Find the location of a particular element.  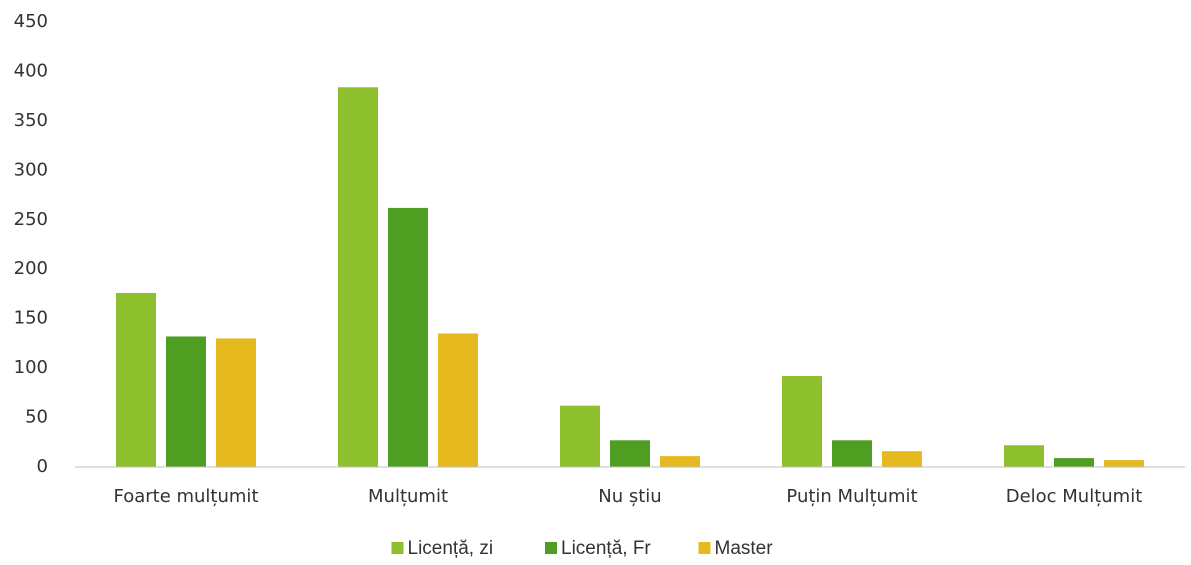

y-tick-label: 200 is located at coordinates (31, 268).